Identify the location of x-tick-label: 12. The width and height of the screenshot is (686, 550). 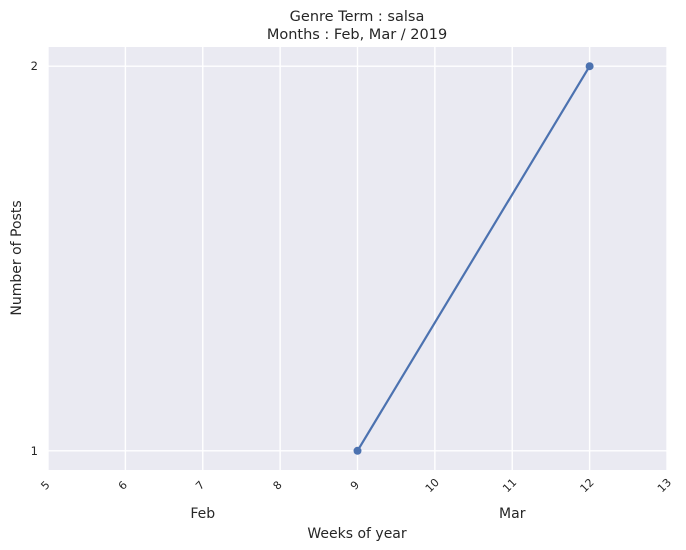
(587, 485).